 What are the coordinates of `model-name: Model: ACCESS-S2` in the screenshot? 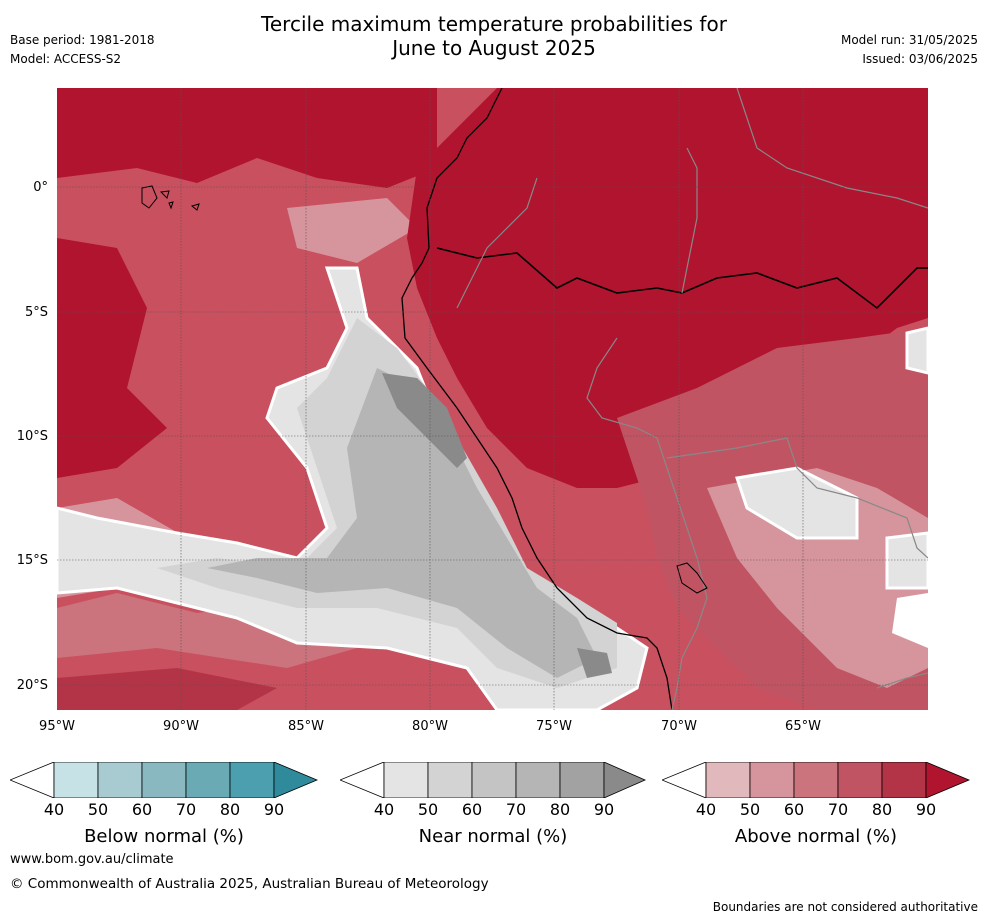 It's located at (66, 59).